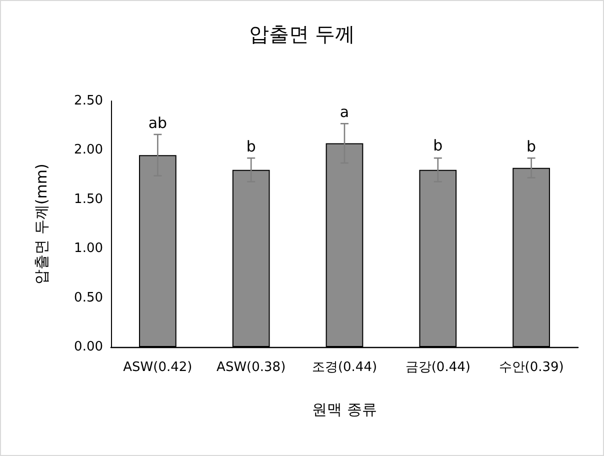 The width and height of the screenshot is (604, 456). What do you see at coordinates (41, 224) in the screenshot?
I see `y-axis-title: 압출면 두께(mm)` at bounding box center [41, 224].